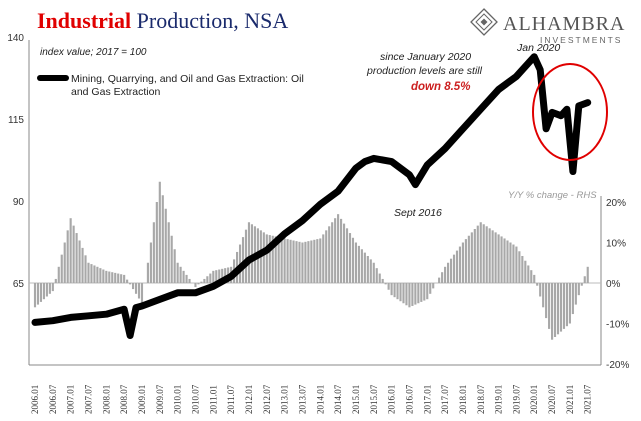 Image resolution: width=641 pixels, height=421 pixels. Describe the element at coordinates (231, 399) in the screenshot. I see `x-tick-label: 2011.07` at that location.